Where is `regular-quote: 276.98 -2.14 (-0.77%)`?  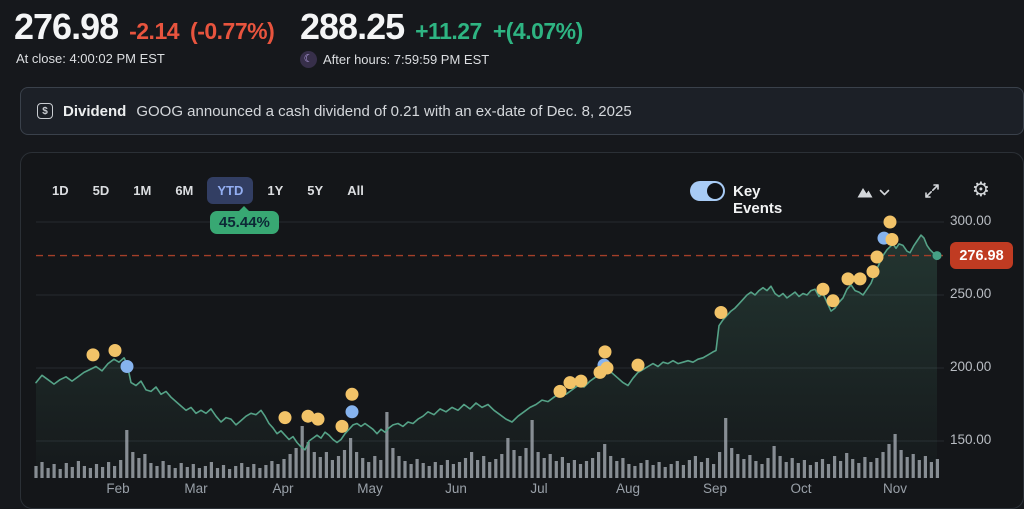 regular-quote: 276.98 -2.14 (-0.77%) is located at coordinates (144, 27).